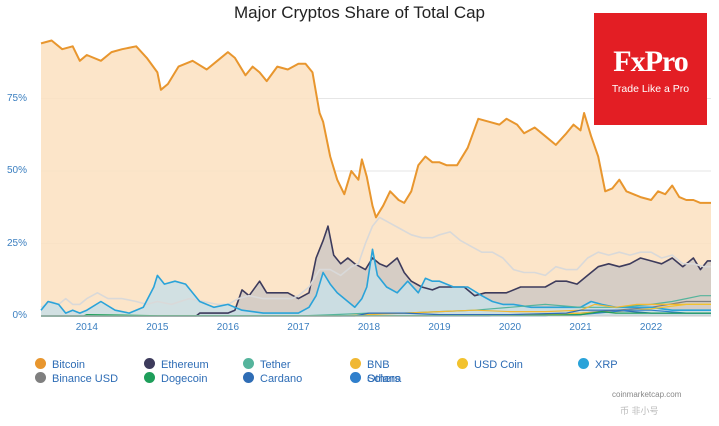 The height and width of the screenshot is (426, 719). I want to click on legend-label: Dogecoin, so click(184, 379).